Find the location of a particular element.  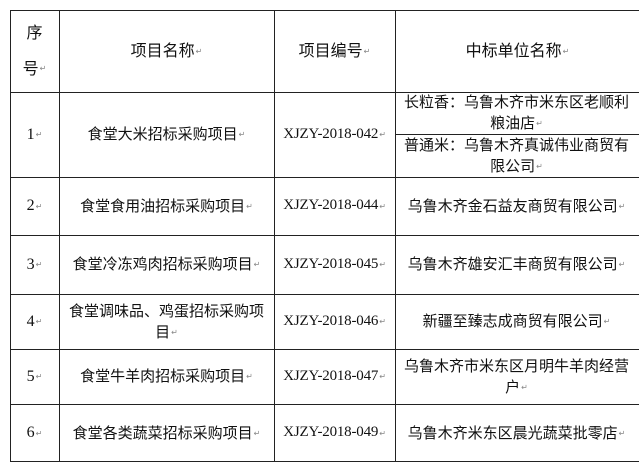

header-seq: 序 号 is located at coordinates (34, 51).